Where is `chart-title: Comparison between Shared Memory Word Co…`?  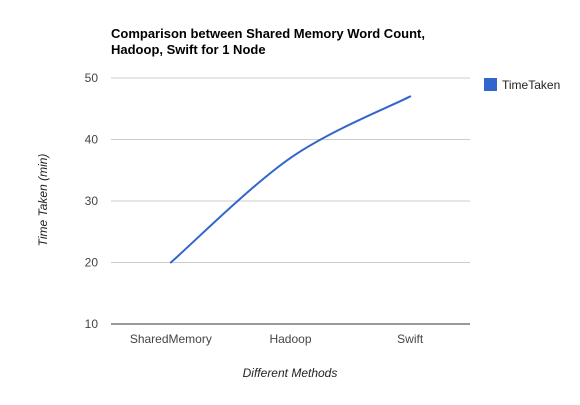 chart-title: Comparison between Shared Memory Word Co… is located at coordinates (268, 41).